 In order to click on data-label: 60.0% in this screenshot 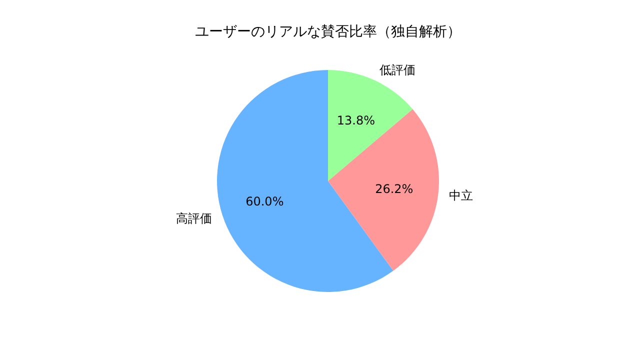, I will do `click(265, 201)`.